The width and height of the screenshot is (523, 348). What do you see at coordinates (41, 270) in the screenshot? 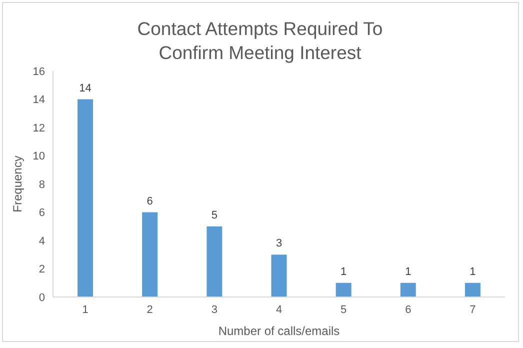
I see `y-tick-label: 2` at bounding box center [41, 270].